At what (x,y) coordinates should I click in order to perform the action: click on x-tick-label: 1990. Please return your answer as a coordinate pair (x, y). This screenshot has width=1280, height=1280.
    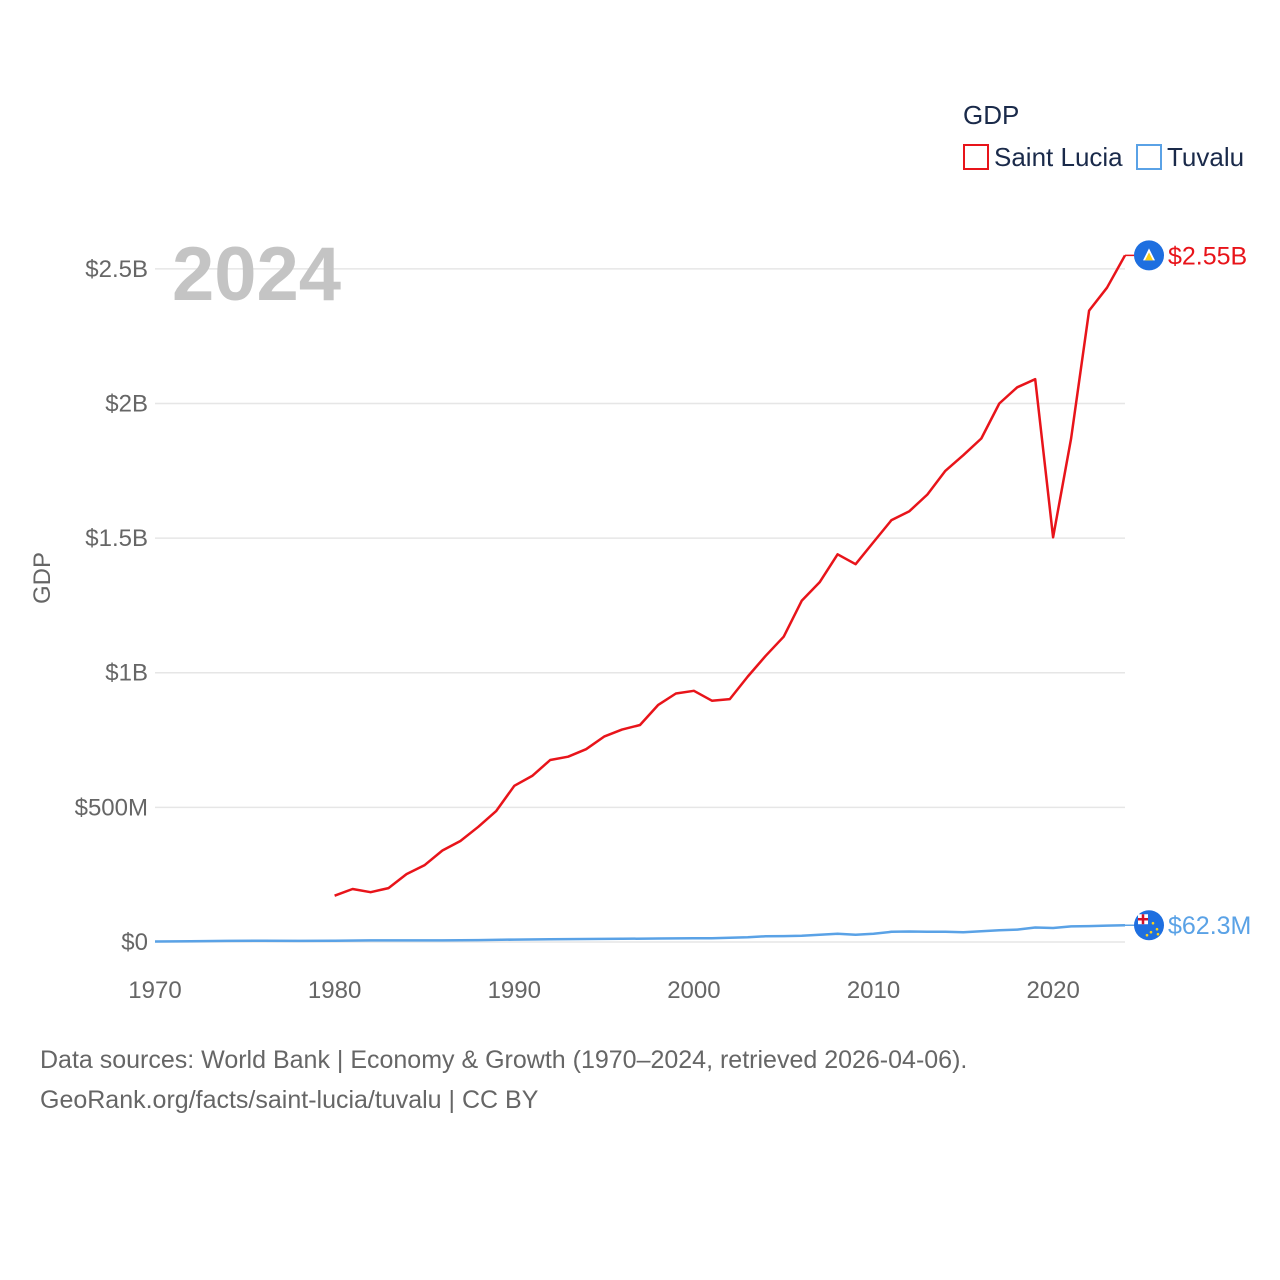
    Looking at the image, I should click on (514, 990).